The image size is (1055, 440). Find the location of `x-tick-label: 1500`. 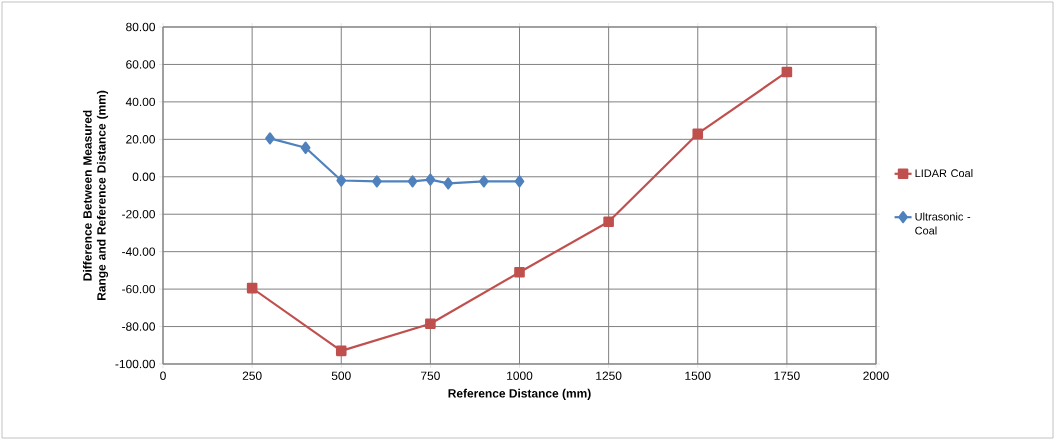

x-tick-label: 1500 is located at coordinates (698, 375).